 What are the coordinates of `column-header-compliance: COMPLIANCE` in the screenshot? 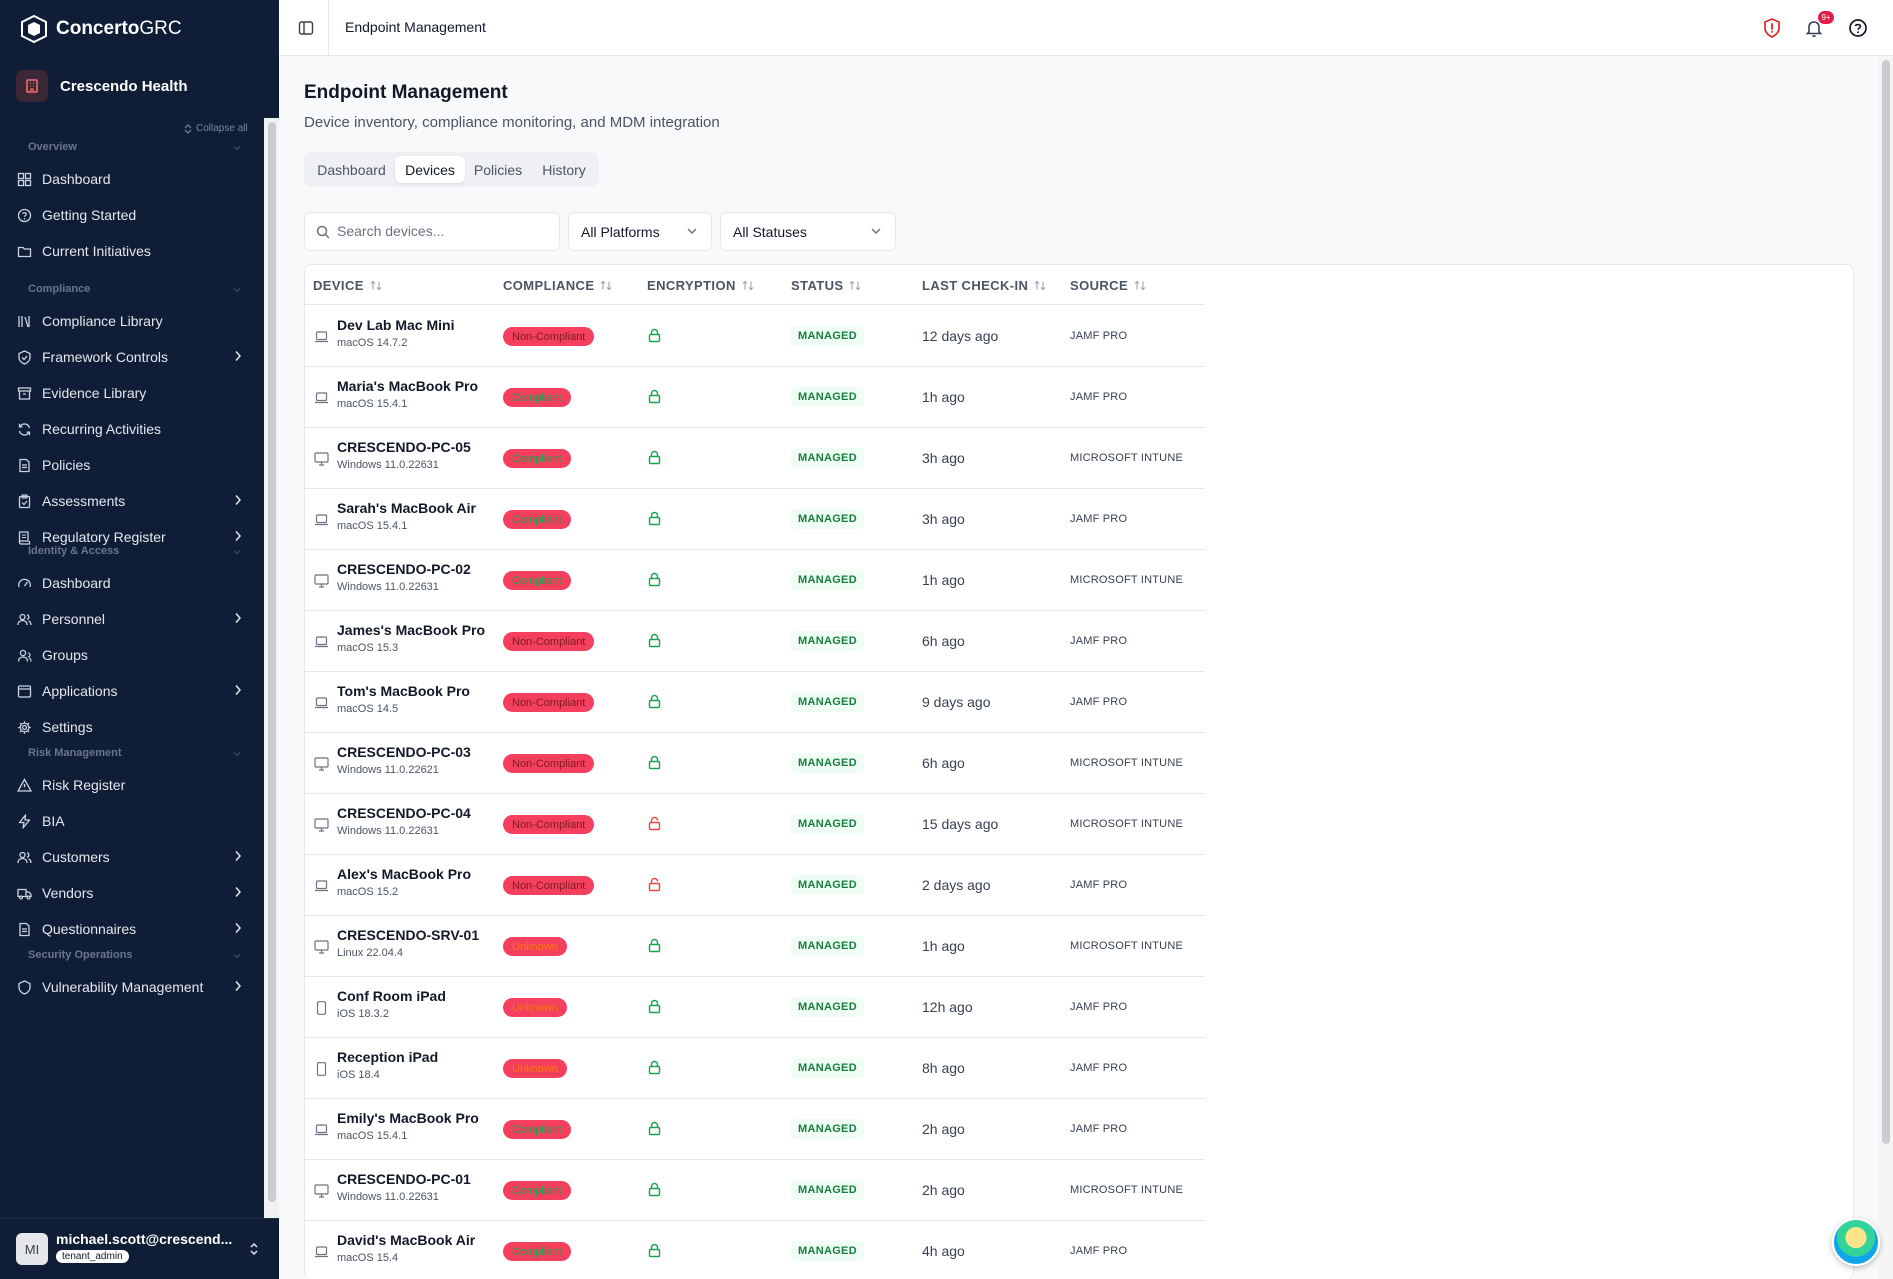 It's located at (557, 285).